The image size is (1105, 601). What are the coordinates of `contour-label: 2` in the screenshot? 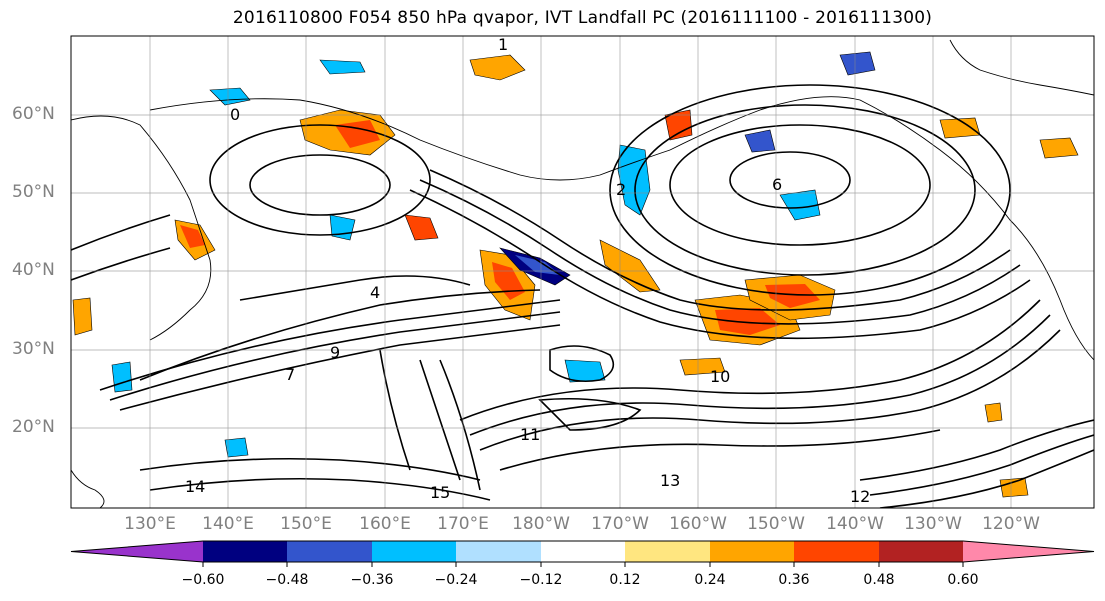 It's located at (621, 189).